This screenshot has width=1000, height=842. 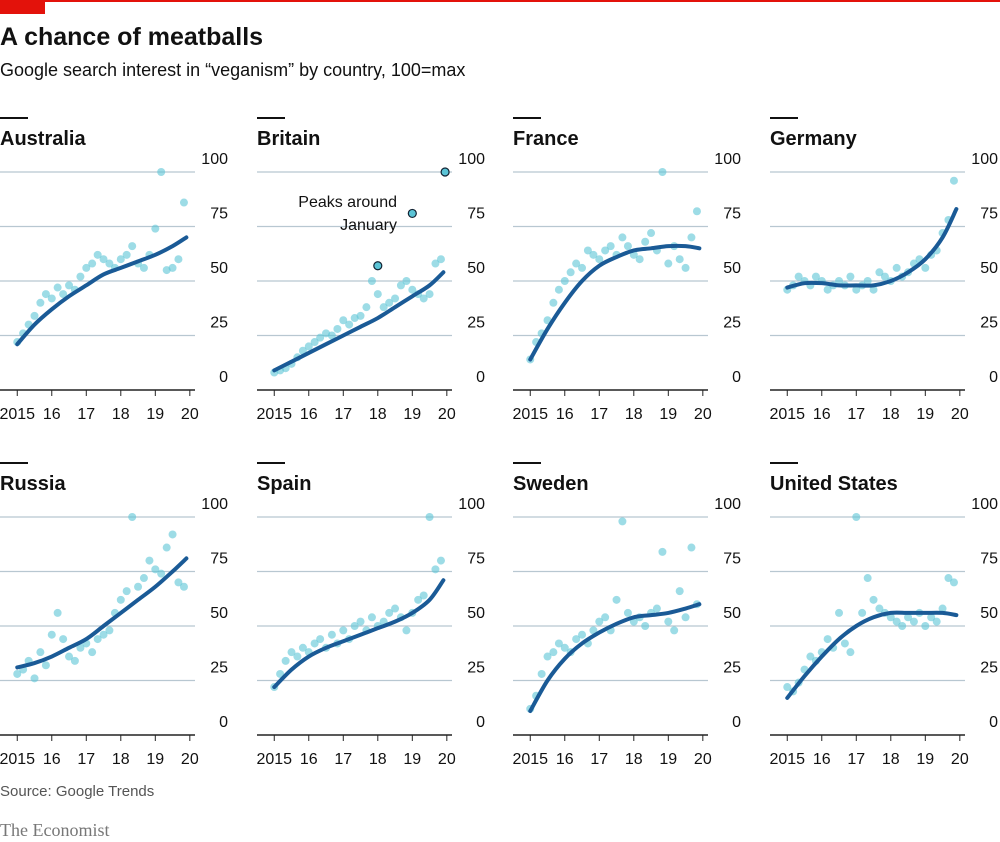 I want to click on panel-title: Spain, so click(x=284, y=484).